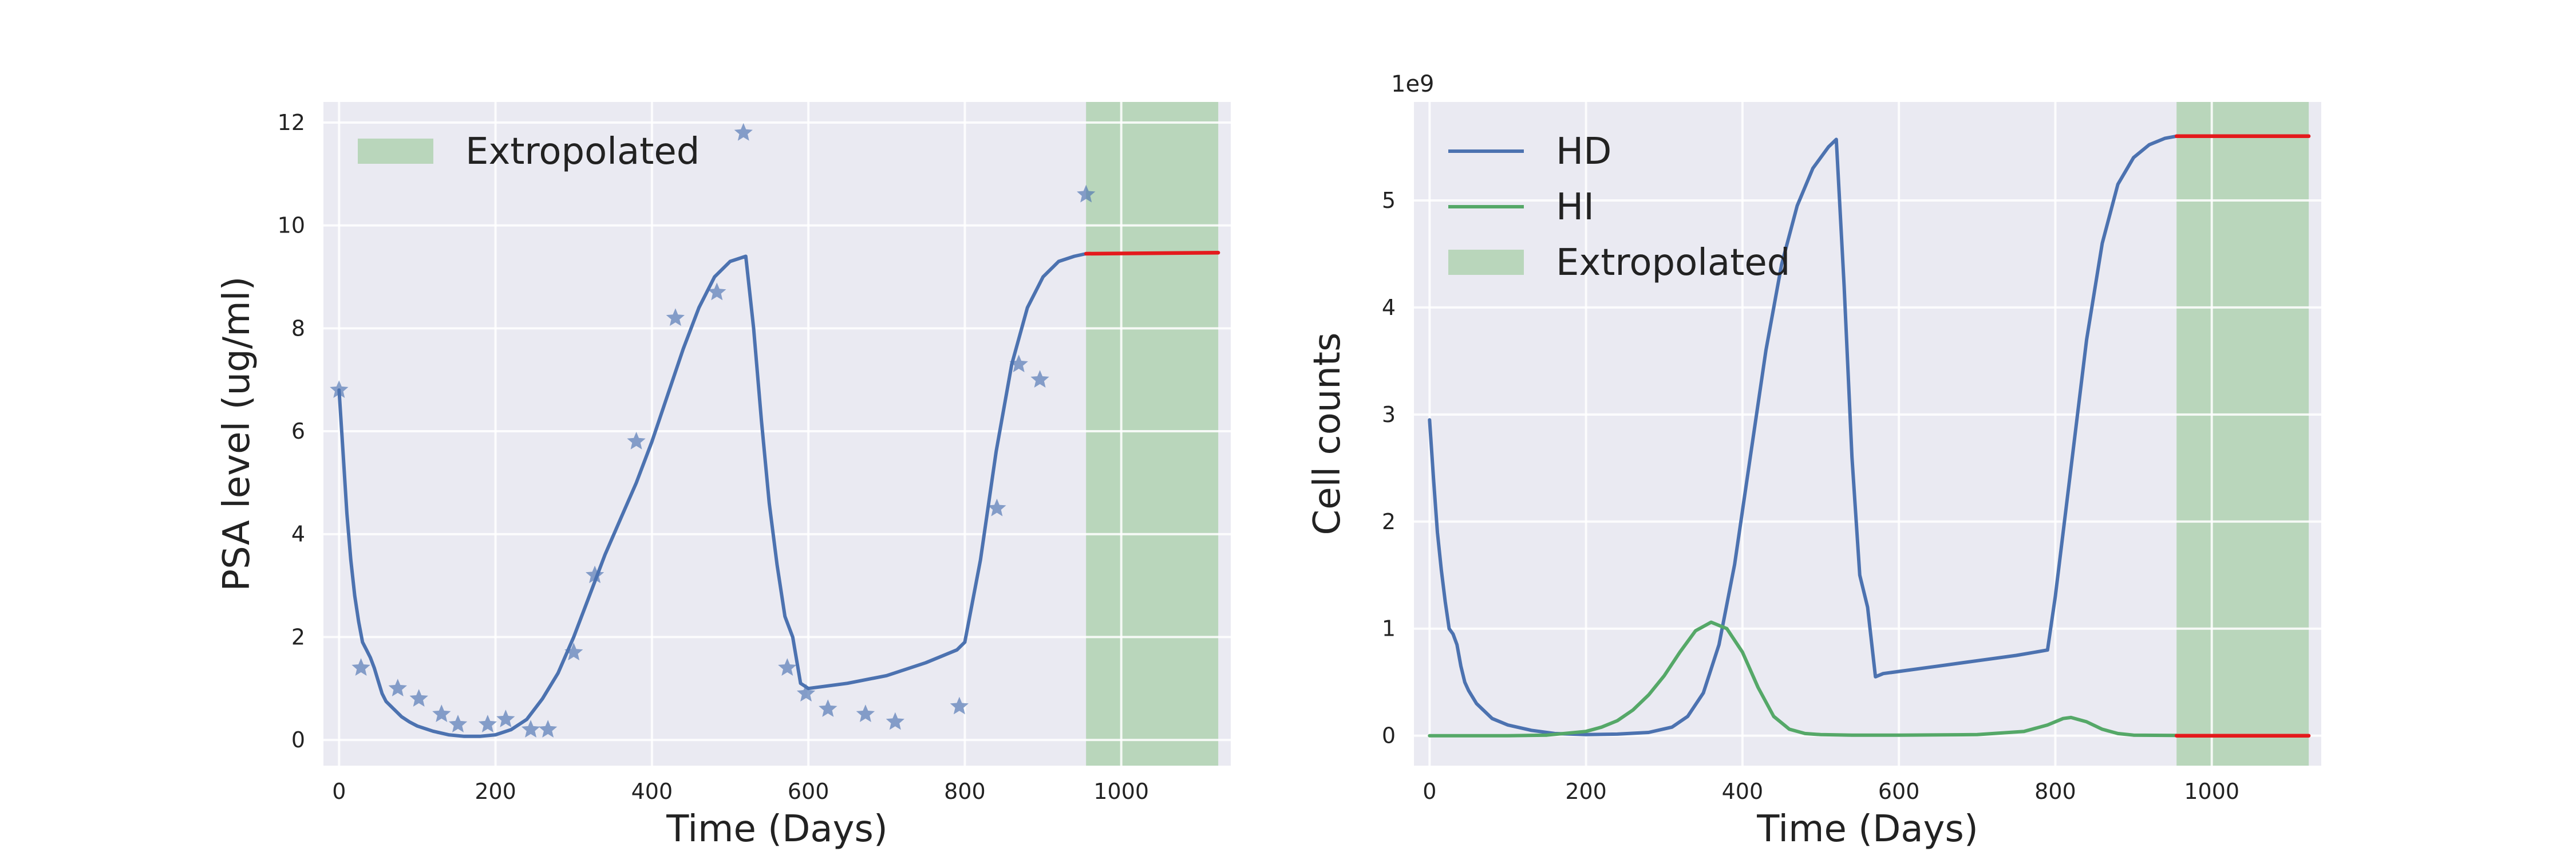 The image size is (2576, 859). What do you see at coordinates (1327, 434) in the screenshot?
I see `y-axis-label: Cell counts` at bounding box center [1327, 434].